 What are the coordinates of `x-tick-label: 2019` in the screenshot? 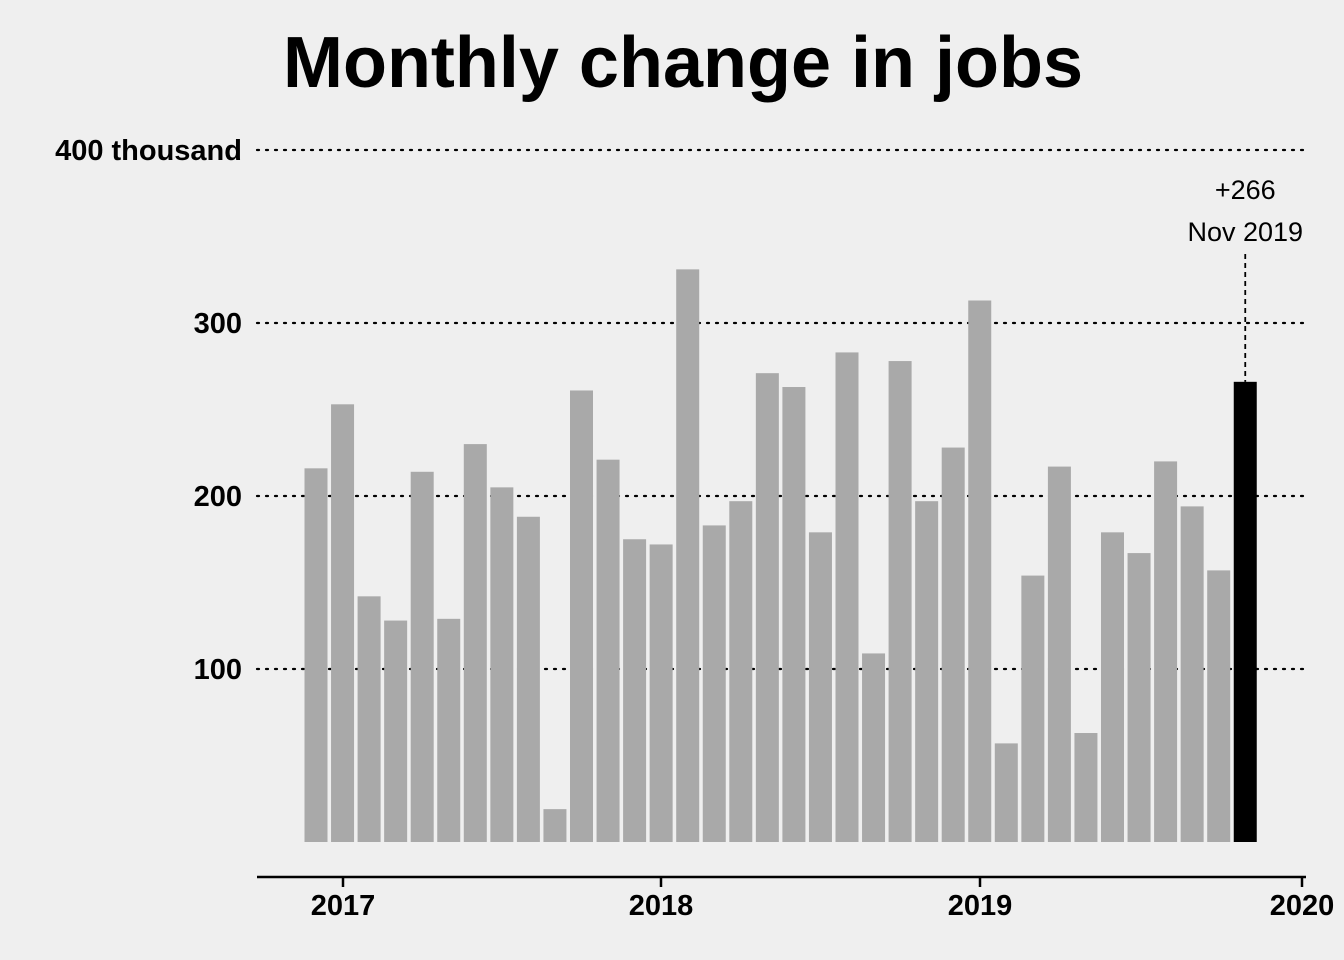 It's located at (980, 906).